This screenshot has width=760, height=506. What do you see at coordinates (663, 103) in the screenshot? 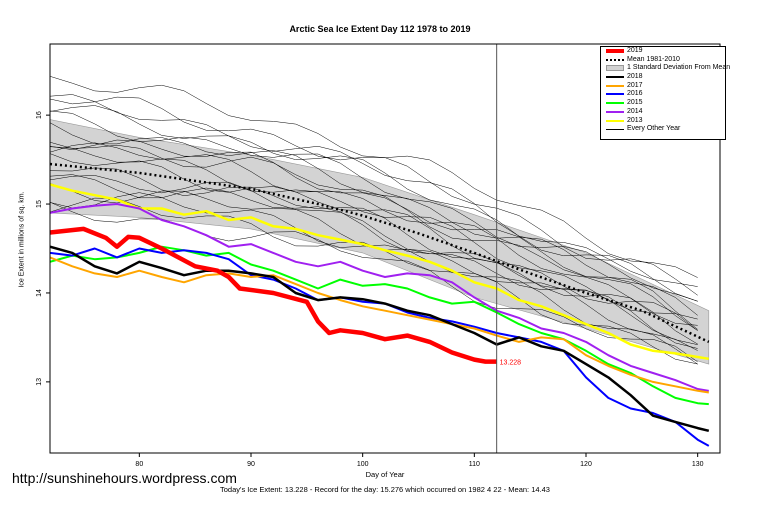
I see `legend-item-2015: 2015` at bounding box center [663, 103].